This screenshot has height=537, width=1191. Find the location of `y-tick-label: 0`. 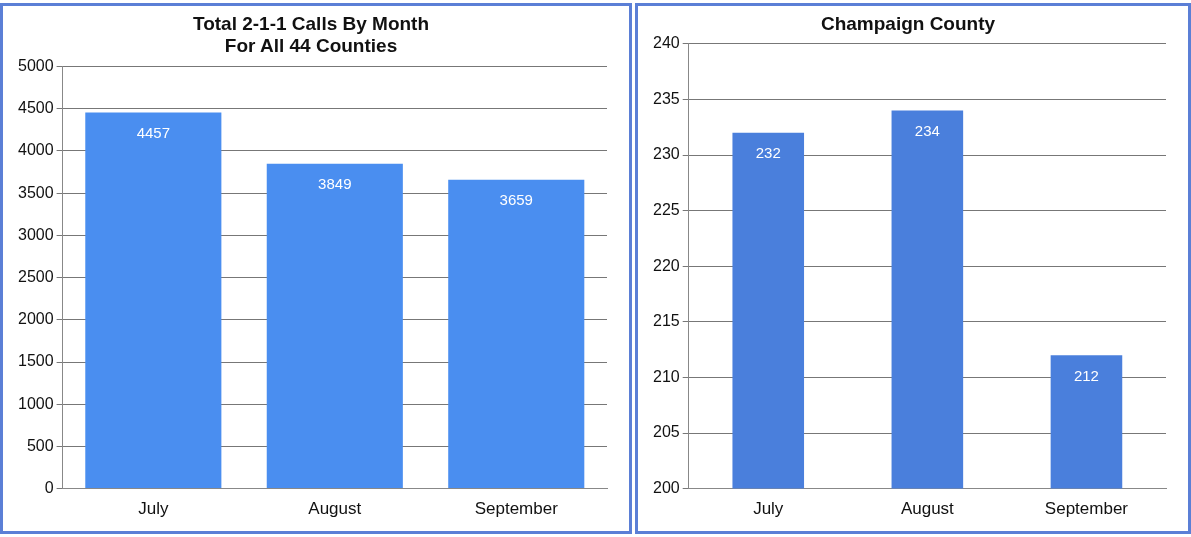

y-tick-label: 0 is located at coordinates (49, 488).